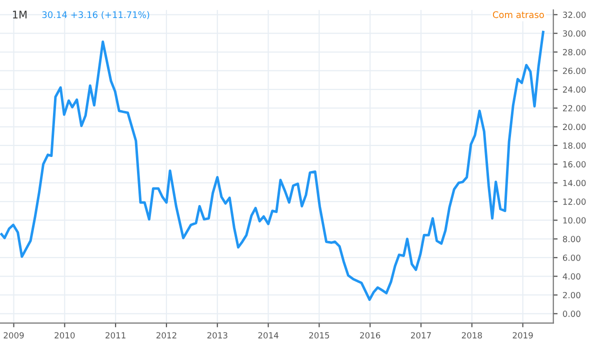 Image resolution: width=595 pixels, height=344 pixels. What do you see at coordinates (574, 108) in the screenshot?
I see `y-tick-label: 22.00` at bounding box center [574, 108].